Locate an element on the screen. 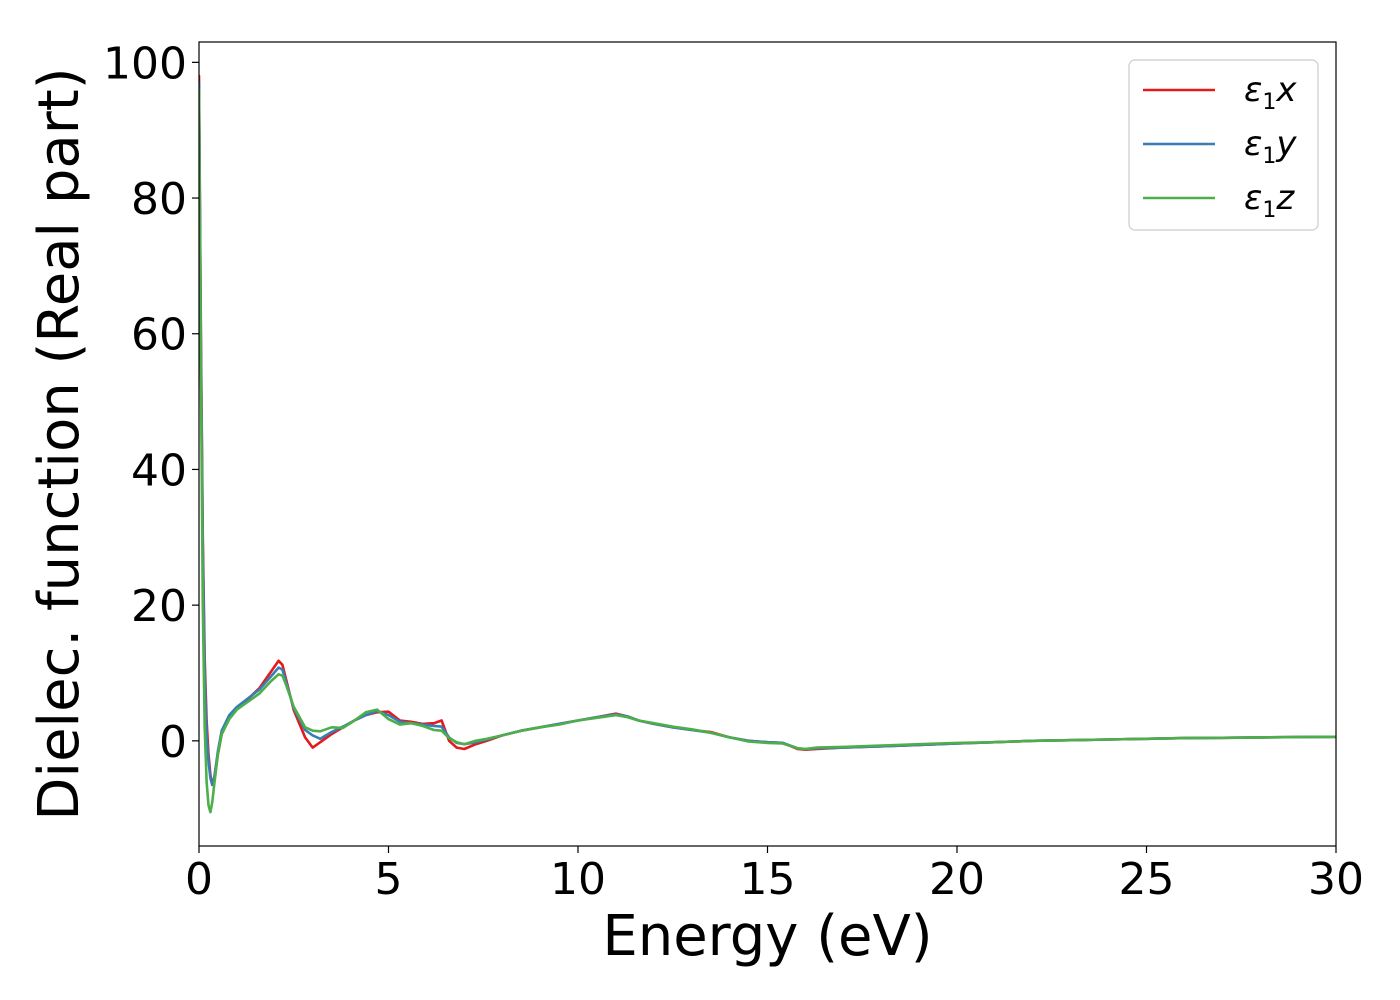  x-axis-label: Energy (eV) is located at coordinates (767, 936).